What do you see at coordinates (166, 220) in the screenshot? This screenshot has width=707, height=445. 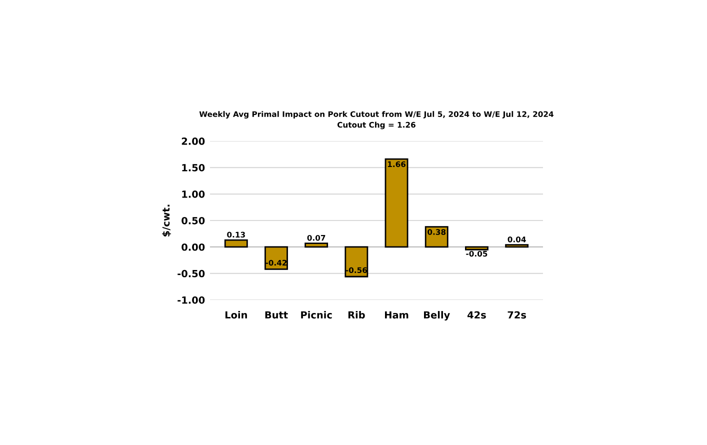 I see `y-axis-title: $/cwt.` at bounding box center [166, 220].